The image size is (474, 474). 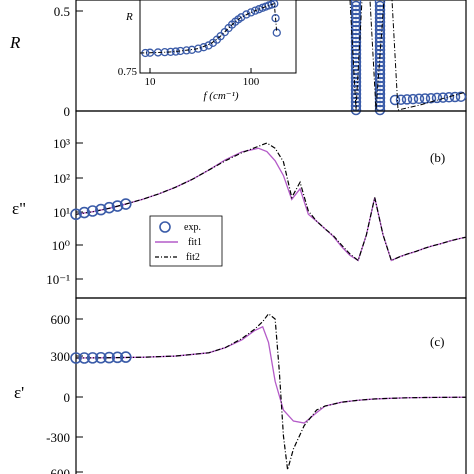 What do you see at coordinates (58, 437) in the screenshot?
I see `c-ytick-label-4: -300` at bounding box center [58, 437].